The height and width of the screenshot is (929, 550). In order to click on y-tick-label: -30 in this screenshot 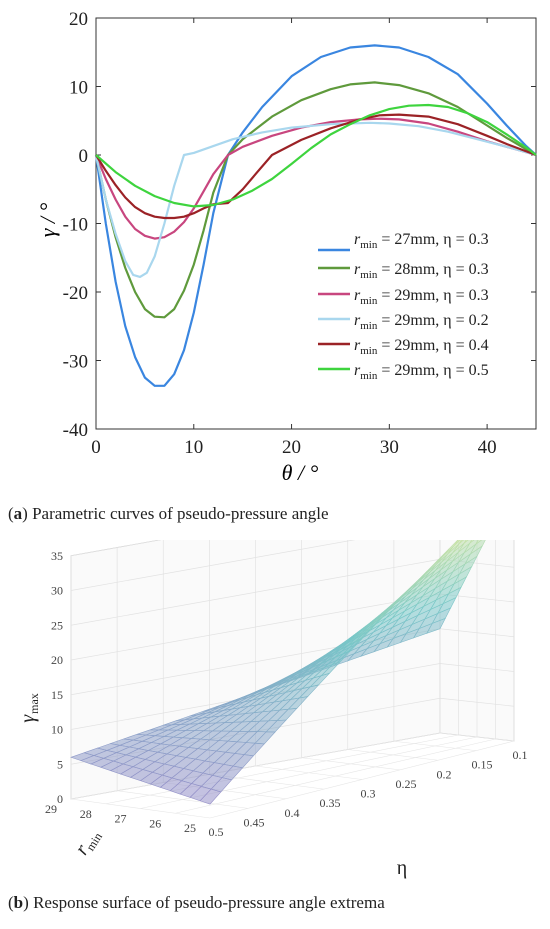, I will do `click(75, 362)`.